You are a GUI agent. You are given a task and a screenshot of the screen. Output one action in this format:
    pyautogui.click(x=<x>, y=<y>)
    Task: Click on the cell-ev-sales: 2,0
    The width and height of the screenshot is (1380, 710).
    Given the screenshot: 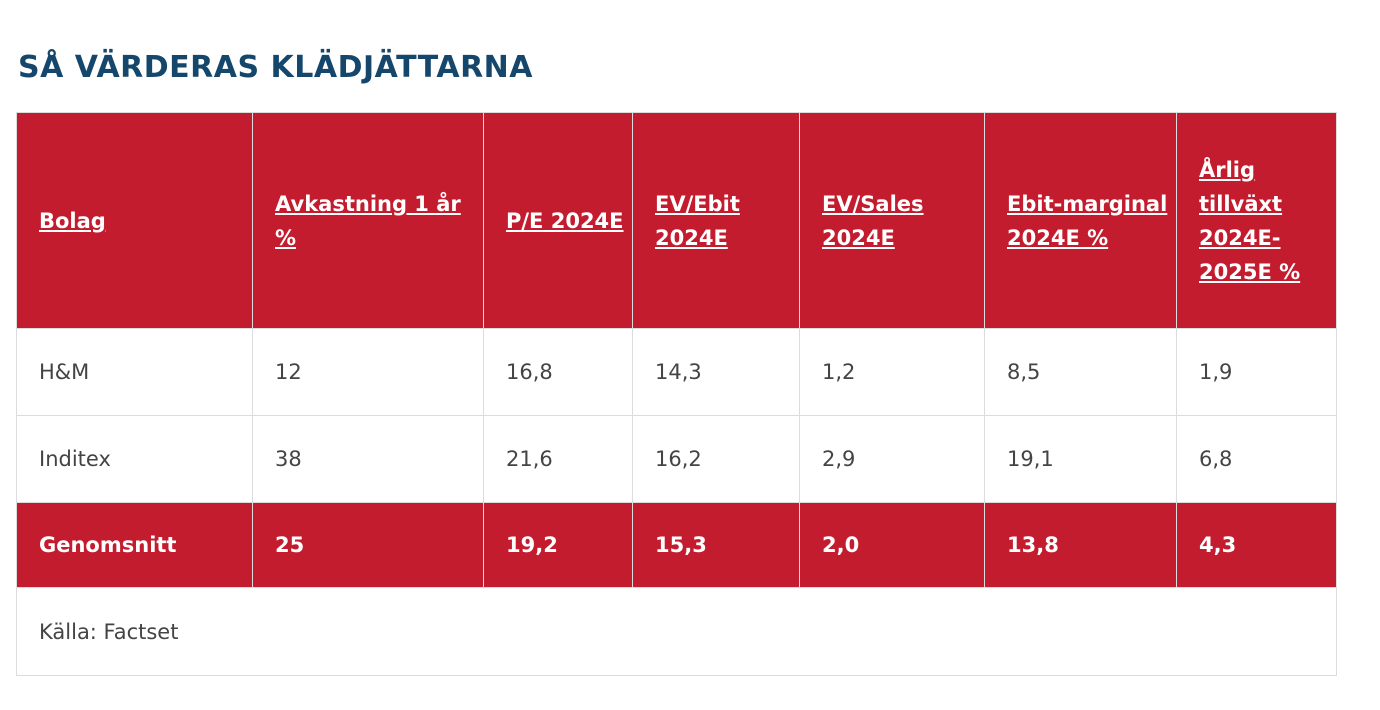 What is the action you would take?
    pyautogui.click(x=892, y=545)
    